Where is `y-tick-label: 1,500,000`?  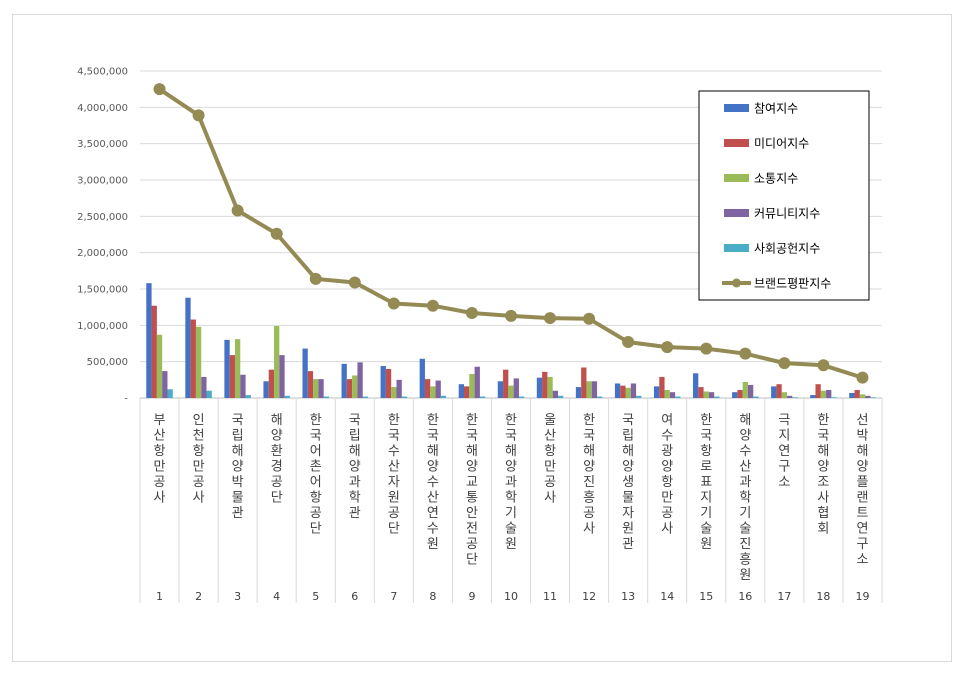
y-tick-label: 1,500,000 is located at coordinates (102, 290).